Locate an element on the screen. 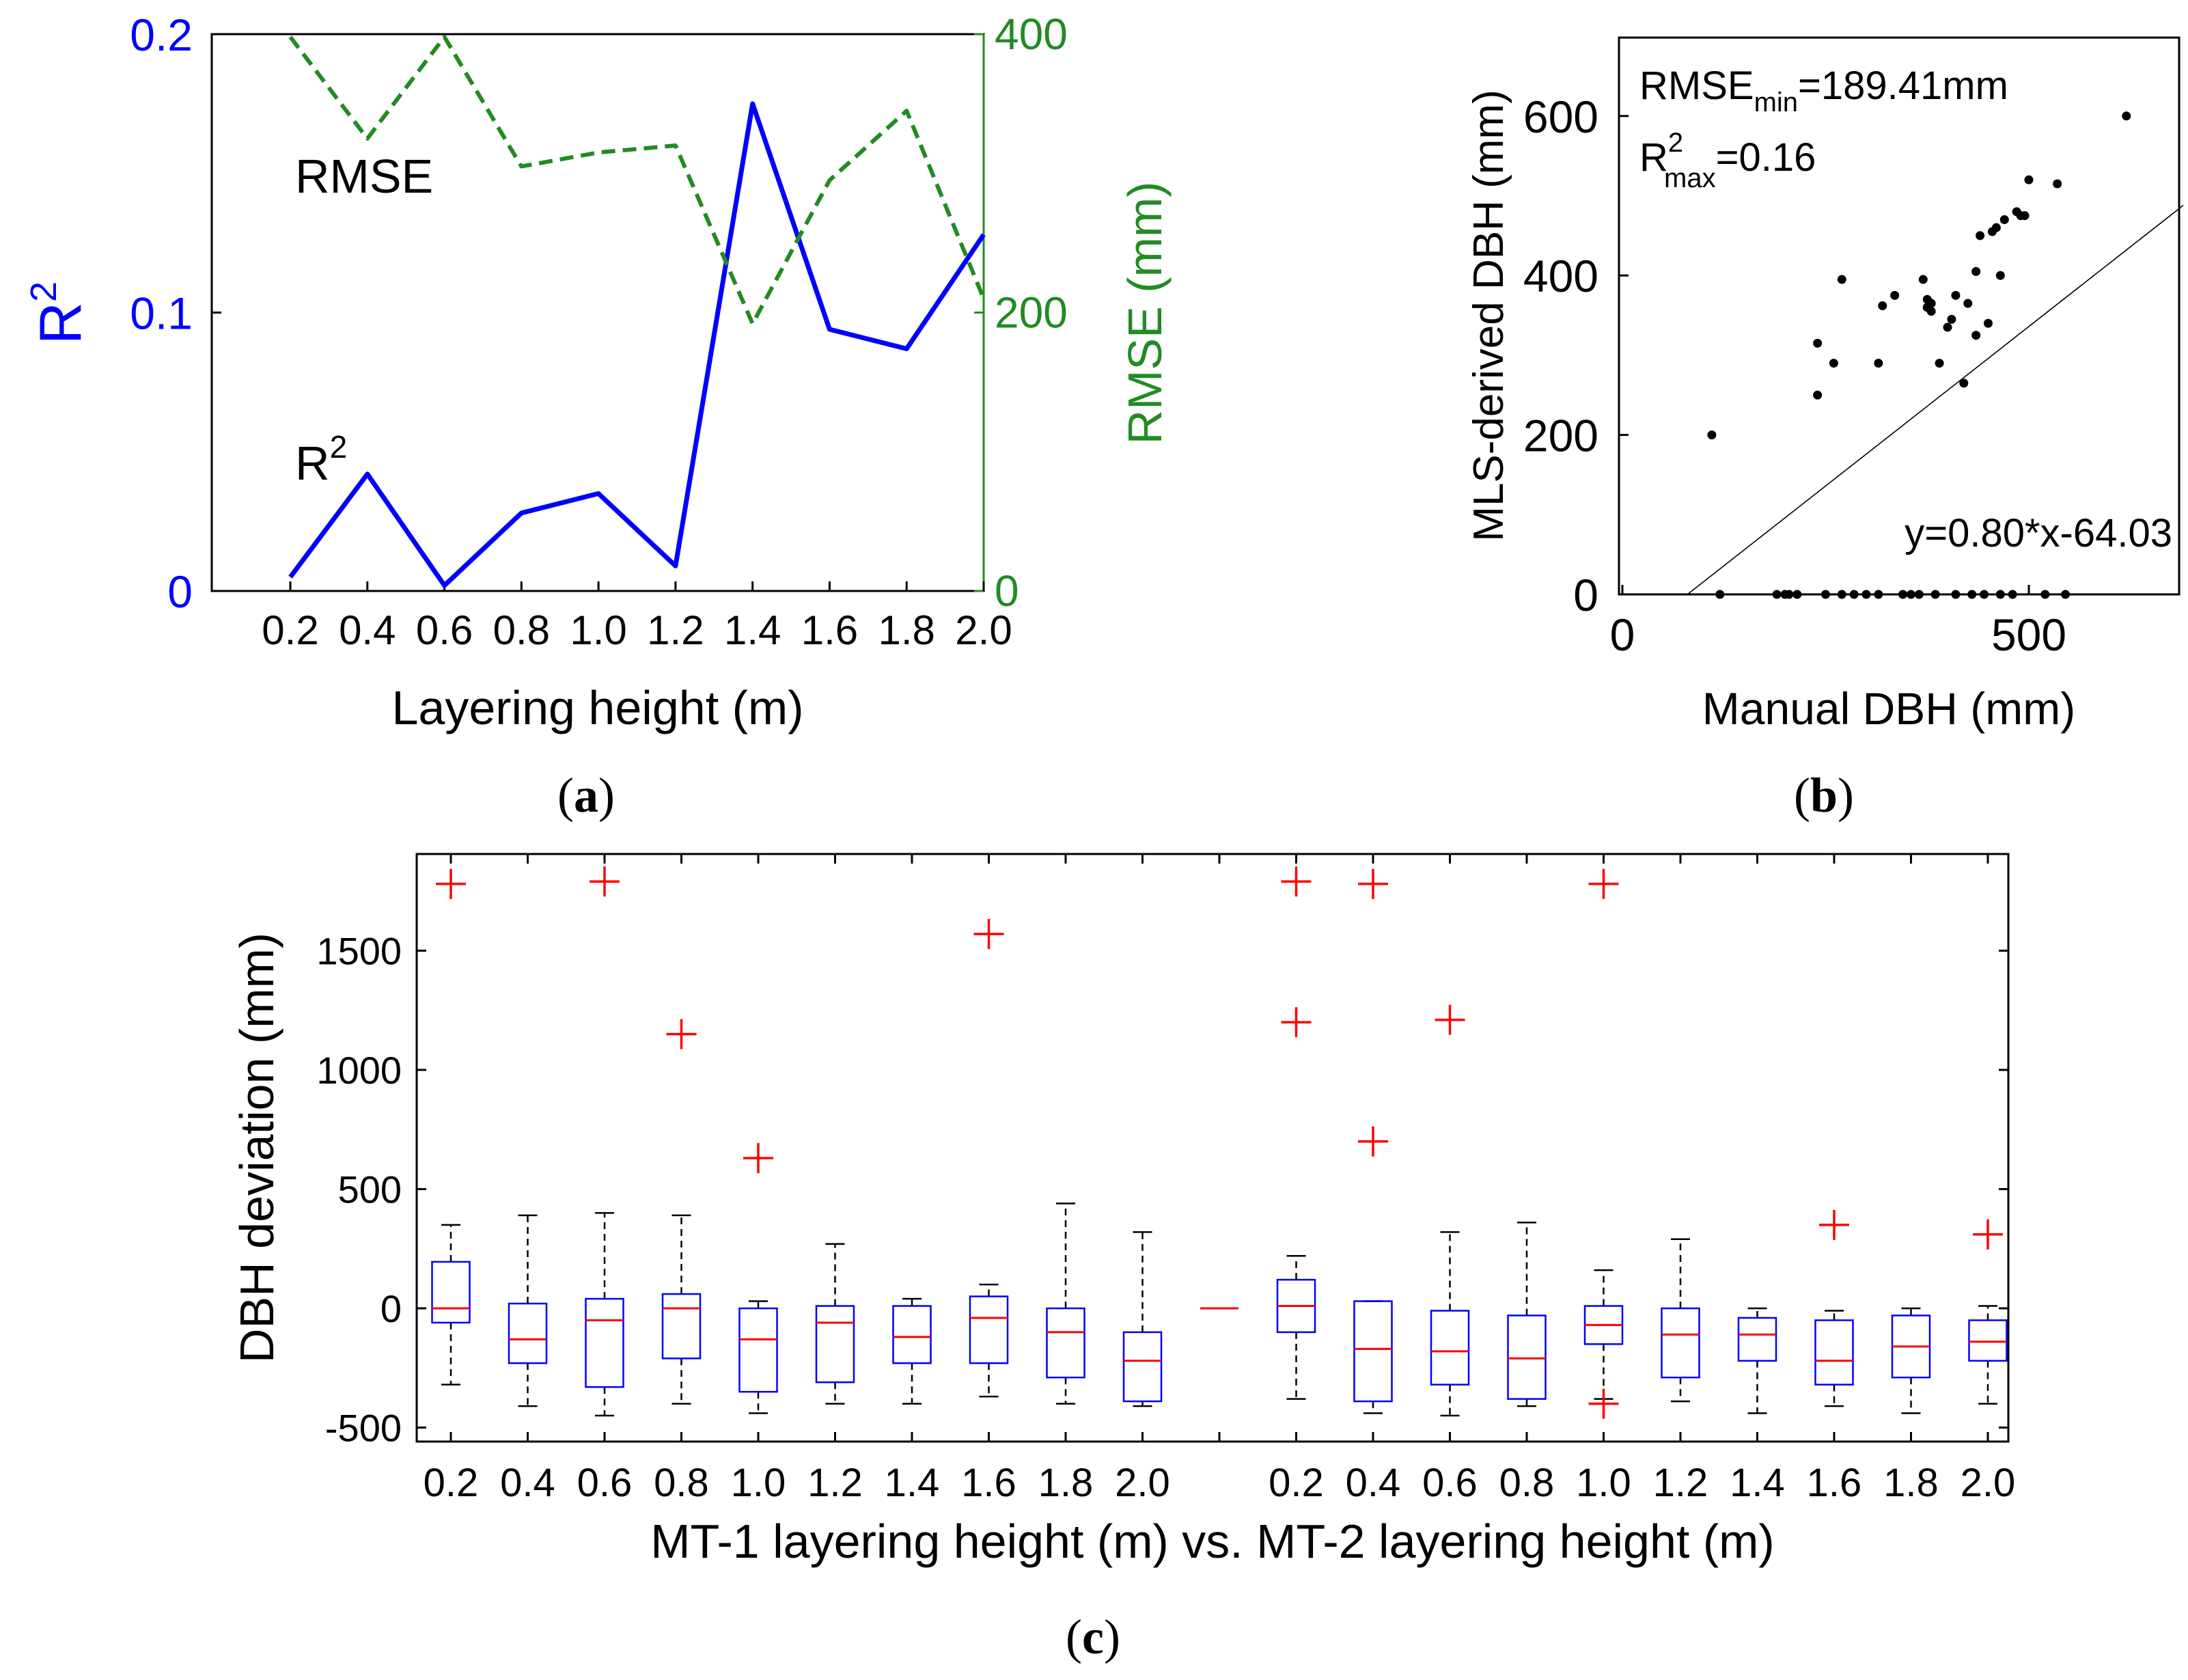 The height and width of the screenshot is (1680, 2188). panel-c-x-tick-label: 0.6 is located at coordinates (605, 1483).